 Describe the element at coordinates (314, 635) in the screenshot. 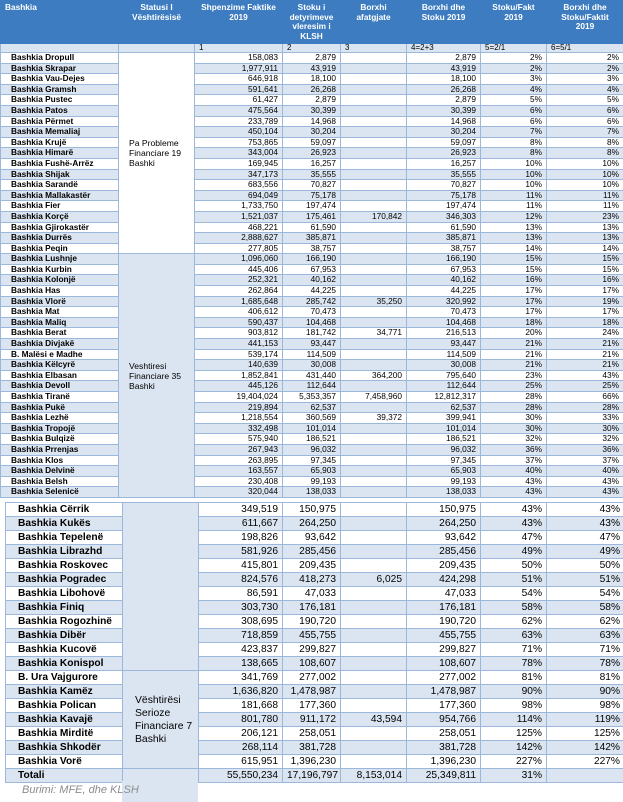

I see `table-row: Bashkia Dibër 718,859 455,755 455,755 63% 63%` at that location.